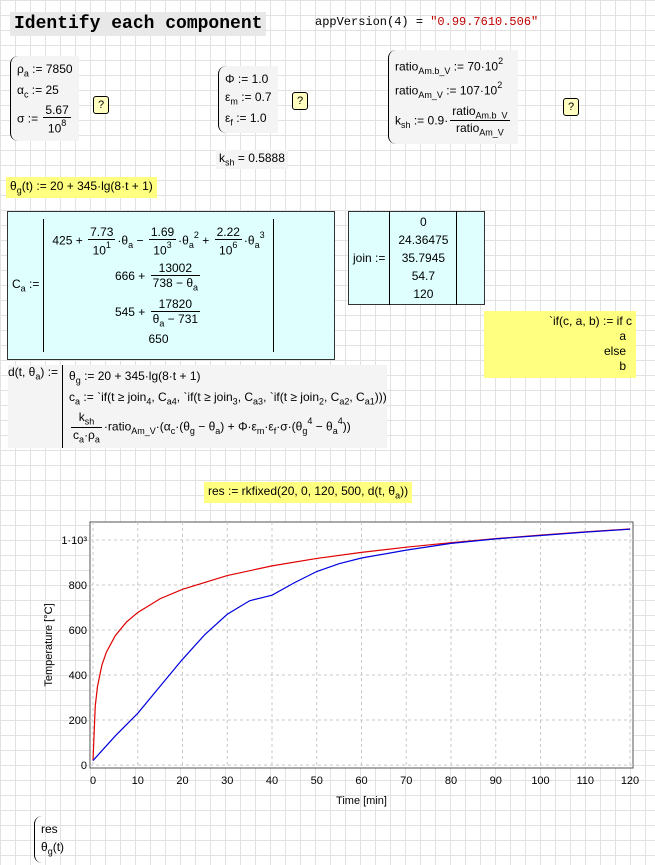  I want to click on y-tick-label: 600, so click(78, 631).